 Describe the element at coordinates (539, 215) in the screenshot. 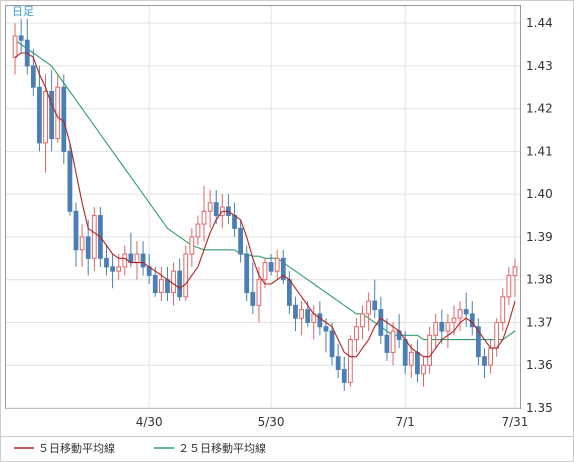

I see `y-axis-labels: 1.44 1.43 1.42 1.41 1.40 1.39 1.38 1.37 1.36 1.35` at that location.